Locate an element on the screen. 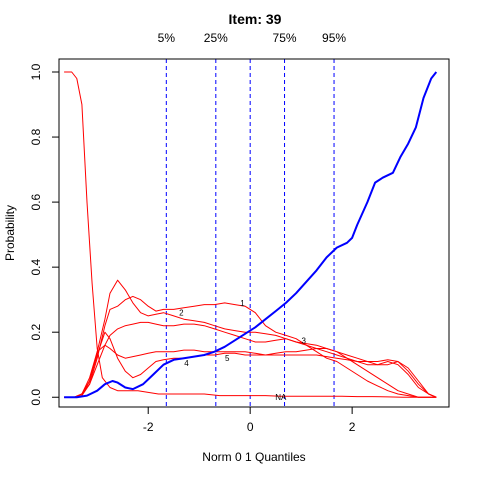  y-tick-label: 1.0 is located at coordinates (36, 71).